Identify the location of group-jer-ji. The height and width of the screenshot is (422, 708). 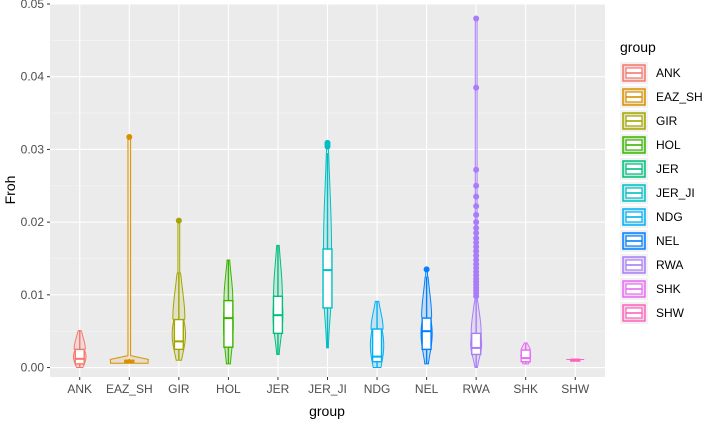
(327, 244).